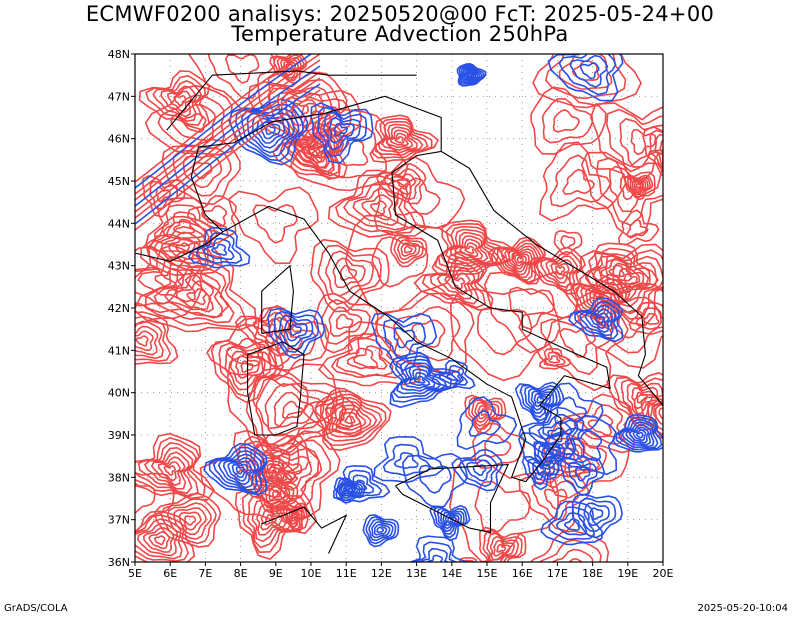  I want to click on lon-tick-label: 5E, so click(135, 573).